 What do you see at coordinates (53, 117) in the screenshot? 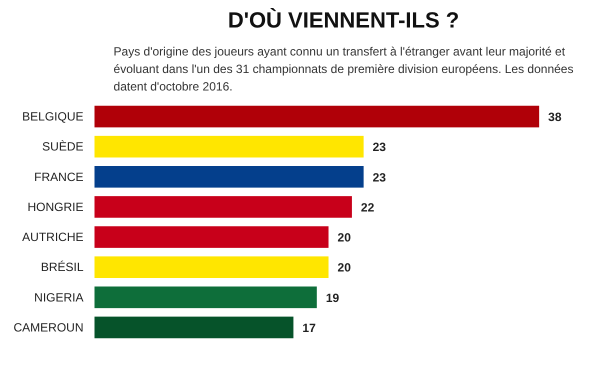
I see `y-tick-label: BELGIQUE` at bounding box center [53, 117].